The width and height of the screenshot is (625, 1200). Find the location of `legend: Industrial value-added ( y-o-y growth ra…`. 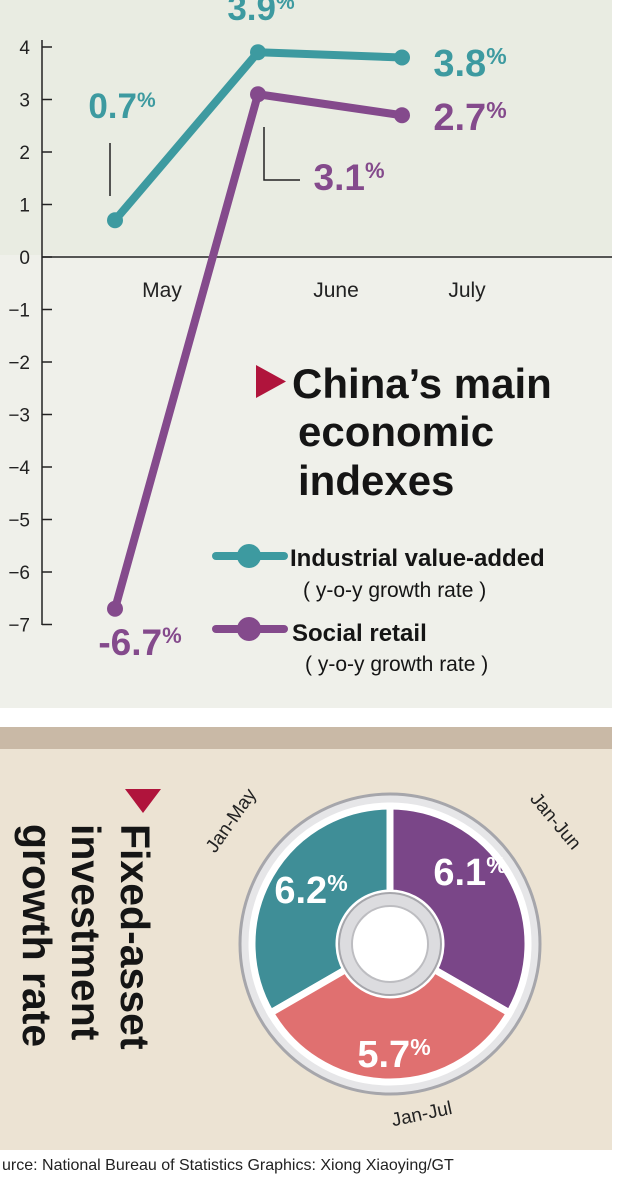

legend: Industrial value-added ( y-o-y growth ra… is located at coordinates (378, 610).